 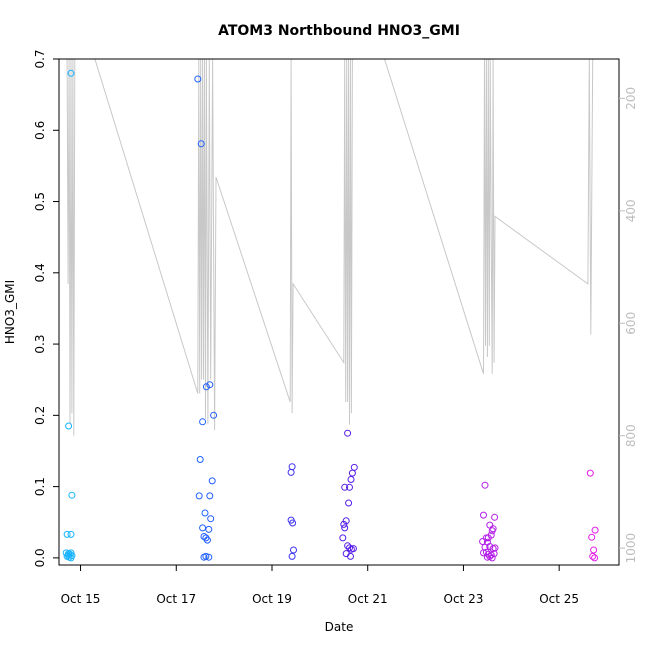 What do you see at coordinates (320, 585) in the screenshot?
I see `x-axis: Oct 15 Oct 17 Oct 19 Oct 21 Oct 23 Oct 25` at bounding box center [320, 585].